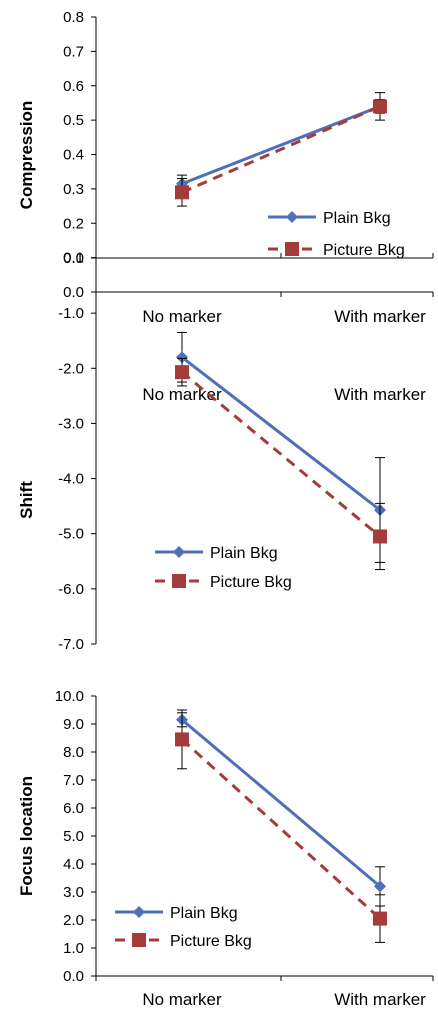  Describe the element at coordinates (73, 724) in the screenshot. I see `y-tick-label: 9.0` at that location.